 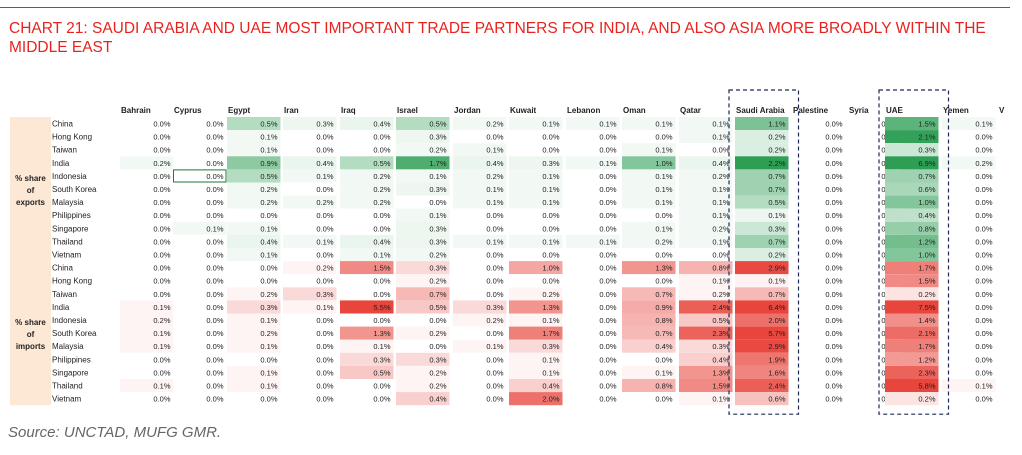 What do you see at coordinates (926, 320) in the screenshot?
I see `cell-value: 1.4%` at bounding box center [926, 320].